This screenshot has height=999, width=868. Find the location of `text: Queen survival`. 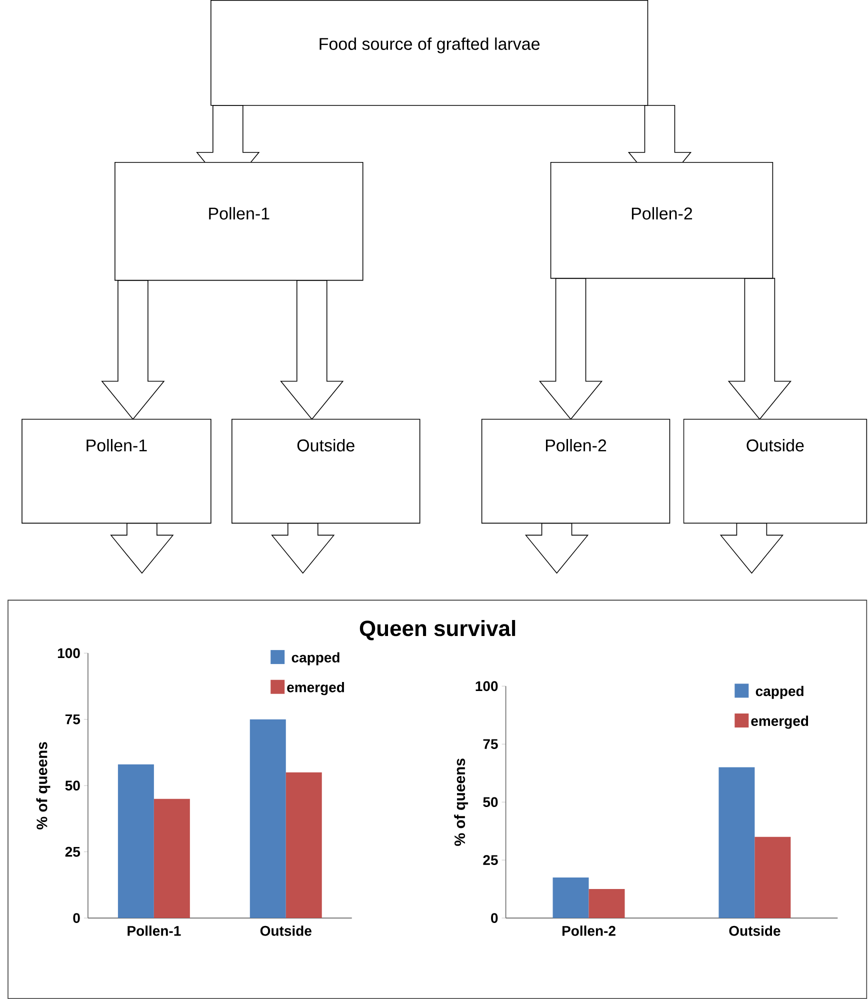

text: Queen survival is located at coordinates (438, 630).